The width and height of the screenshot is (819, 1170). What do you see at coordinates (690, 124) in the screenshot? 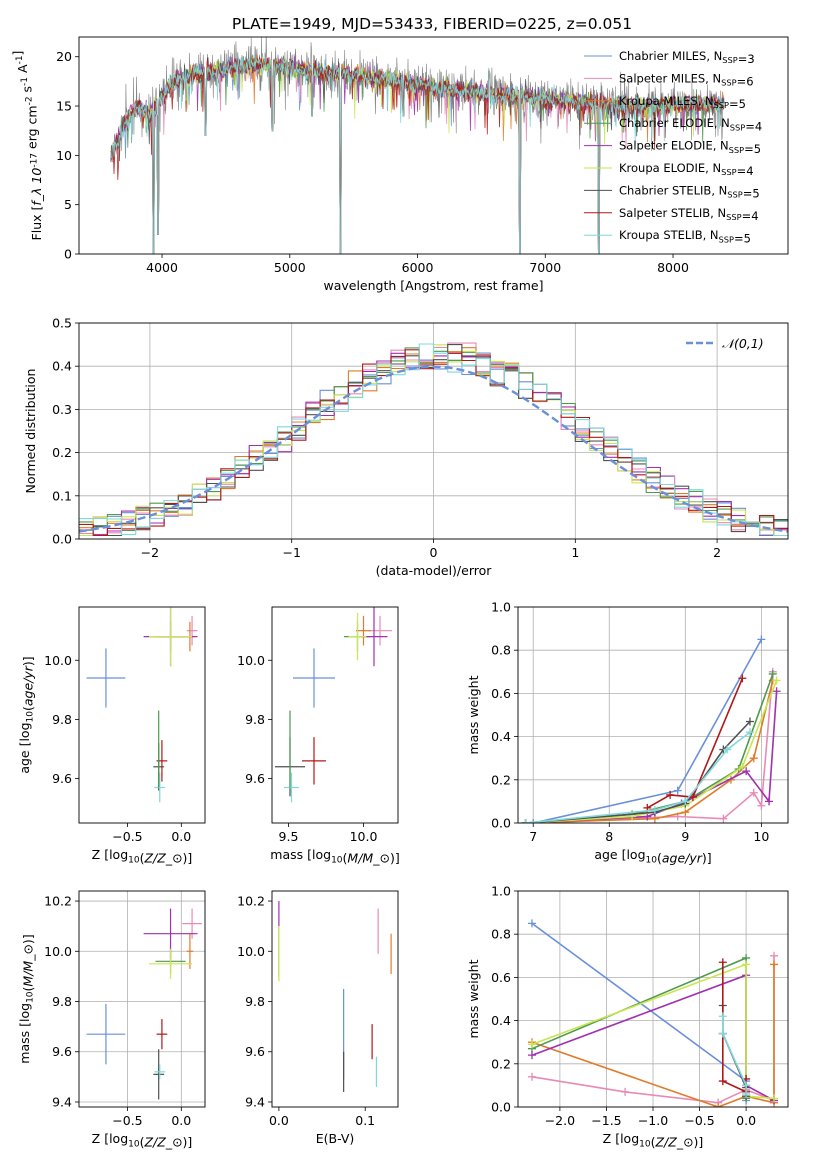
I see `legend-label: Chabrier ELODIE, NSSP=4` at bounding box center [690, 124].